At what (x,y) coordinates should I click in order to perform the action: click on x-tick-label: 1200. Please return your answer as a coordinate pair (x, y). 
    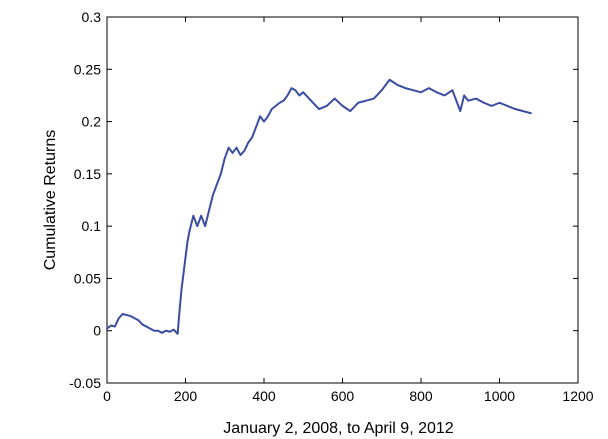
    Looking at the image, I should click on (577, 396).